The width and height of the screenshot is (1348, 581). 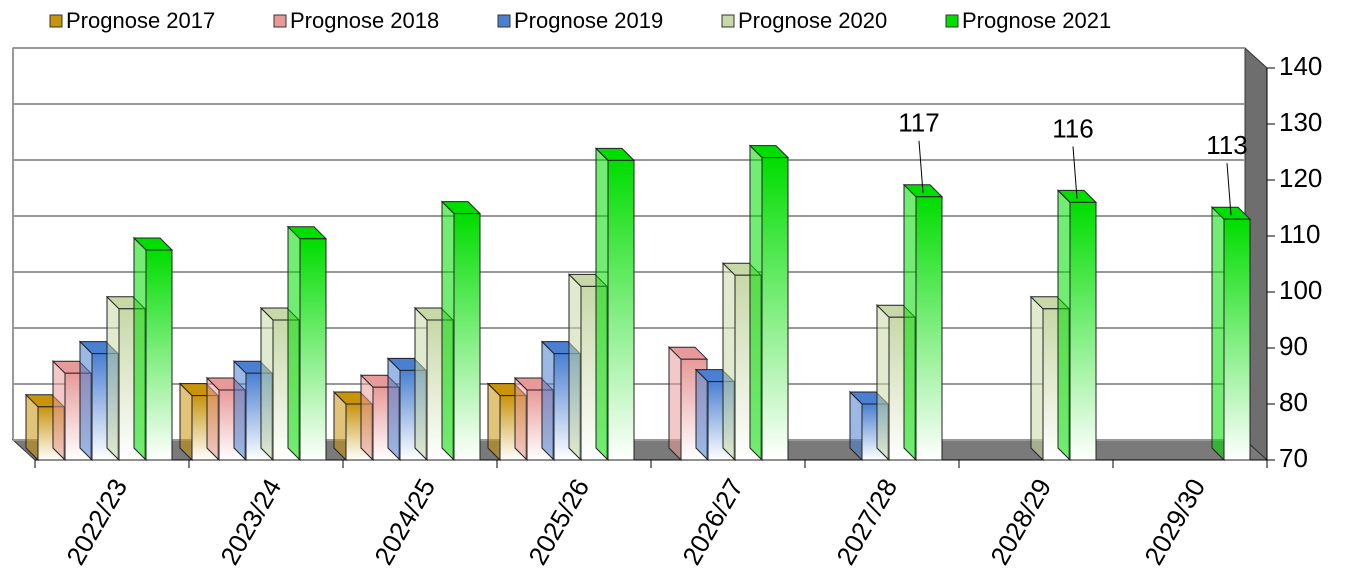 What do you see at coordinates (404, 521) in the screenshot?
I see `x-tick-label: 2024/25` at bounding box center [404, 521].